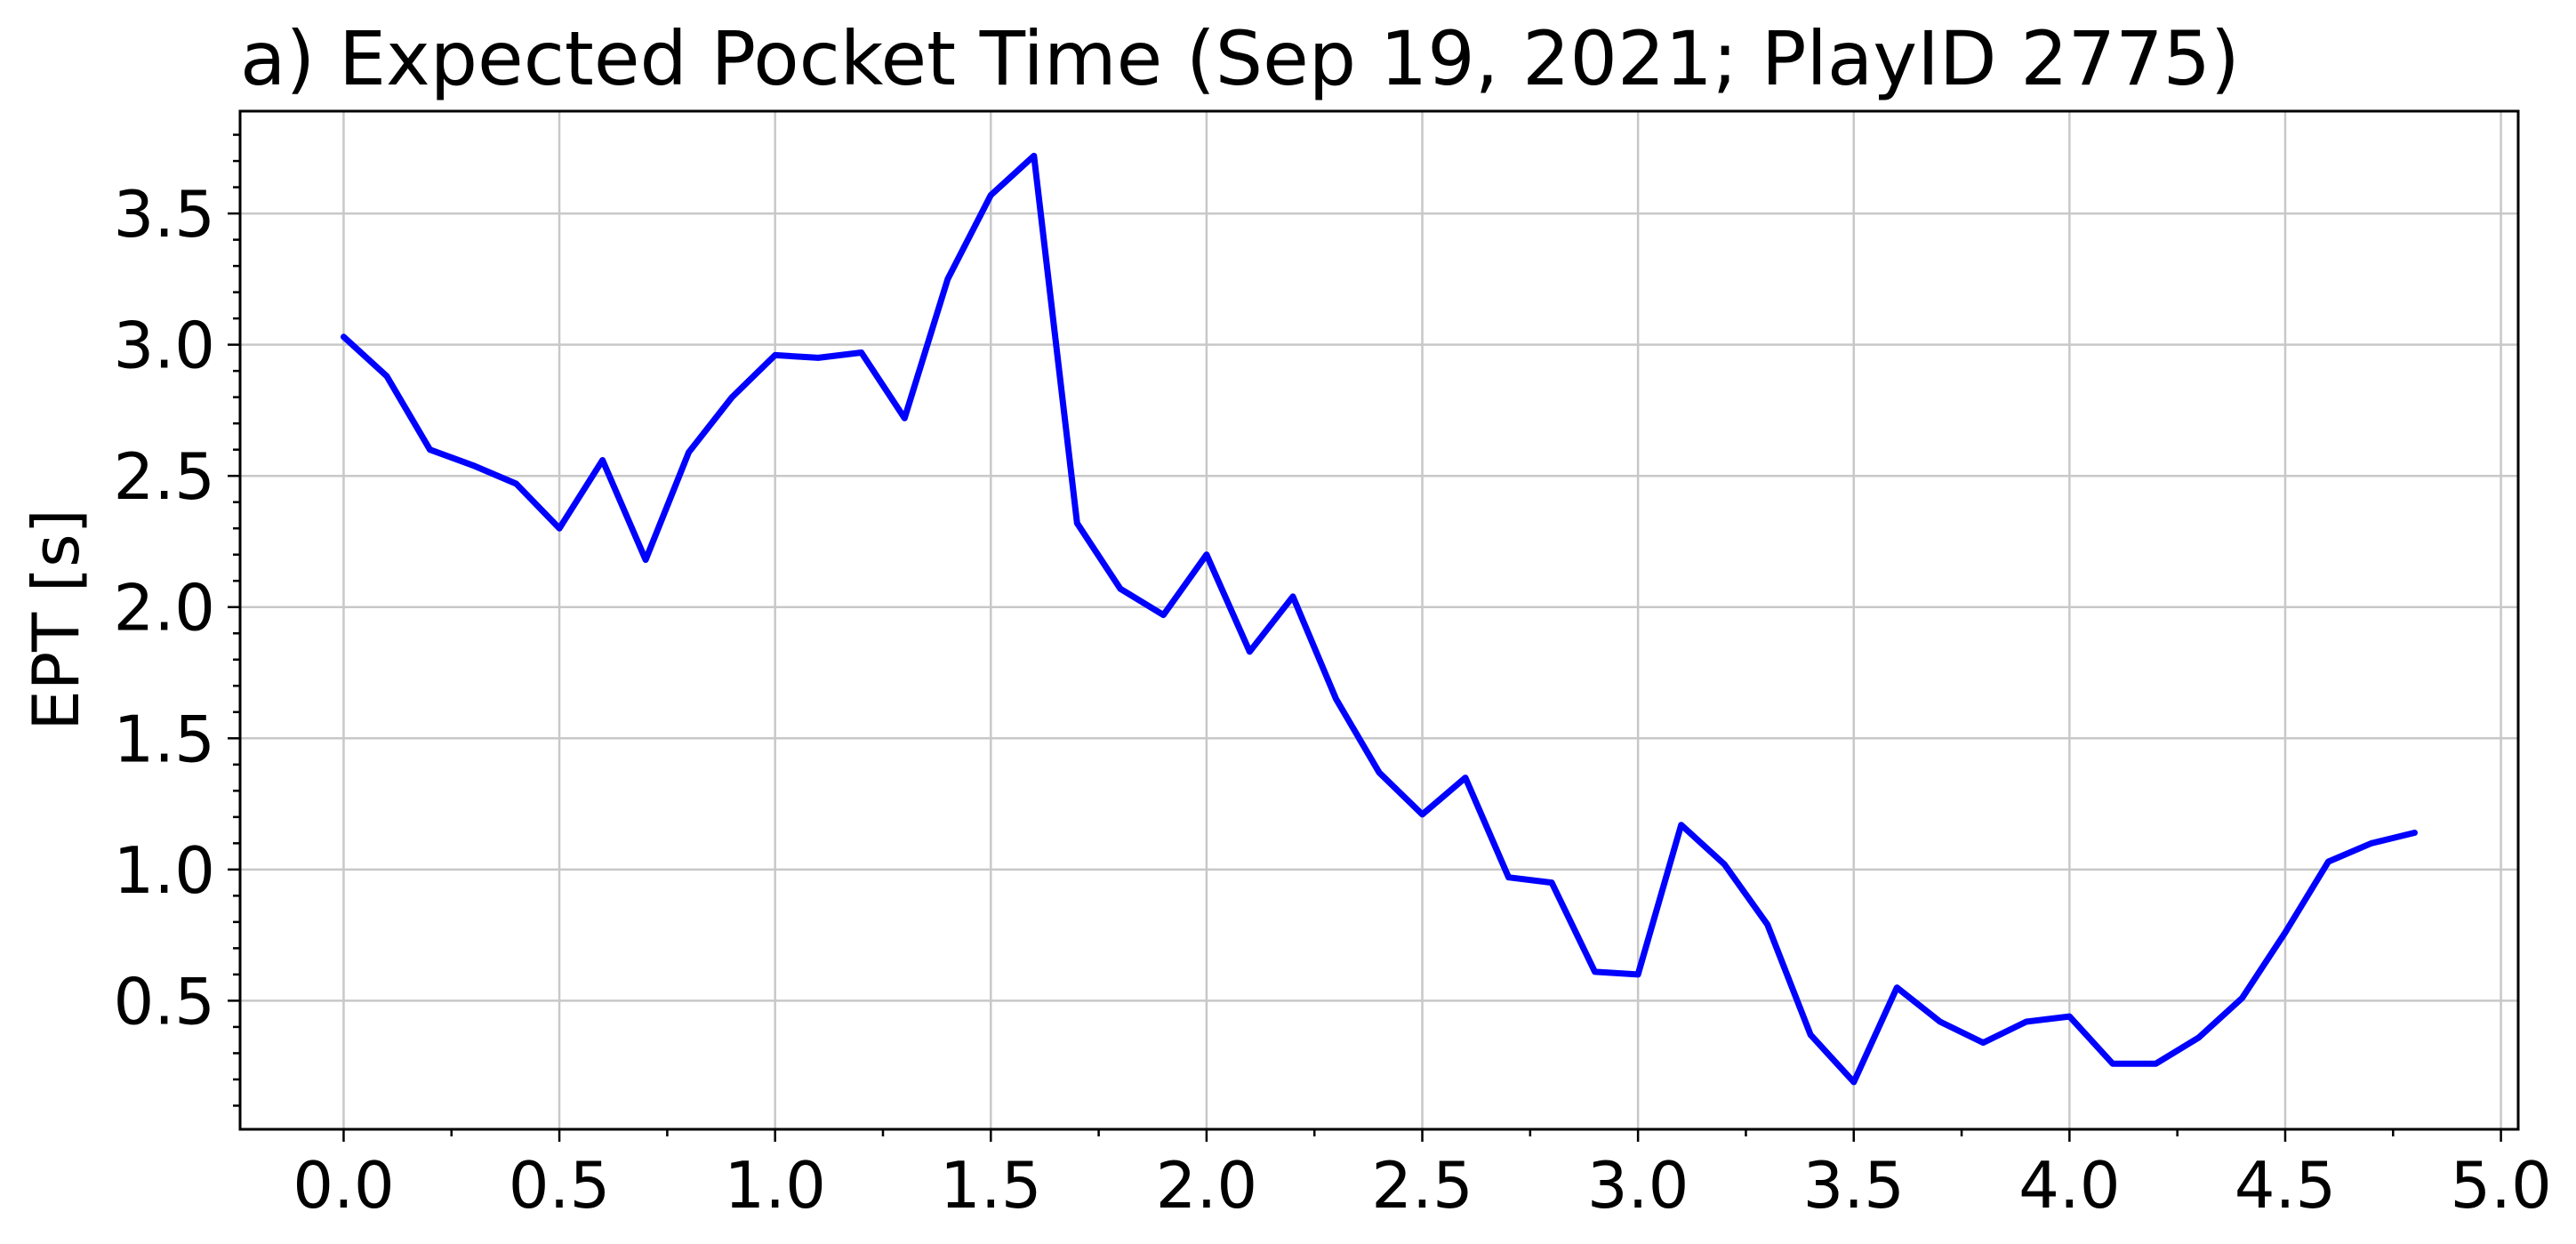  I want to click on y-tick-label: 0.5, so click(164, 1001).